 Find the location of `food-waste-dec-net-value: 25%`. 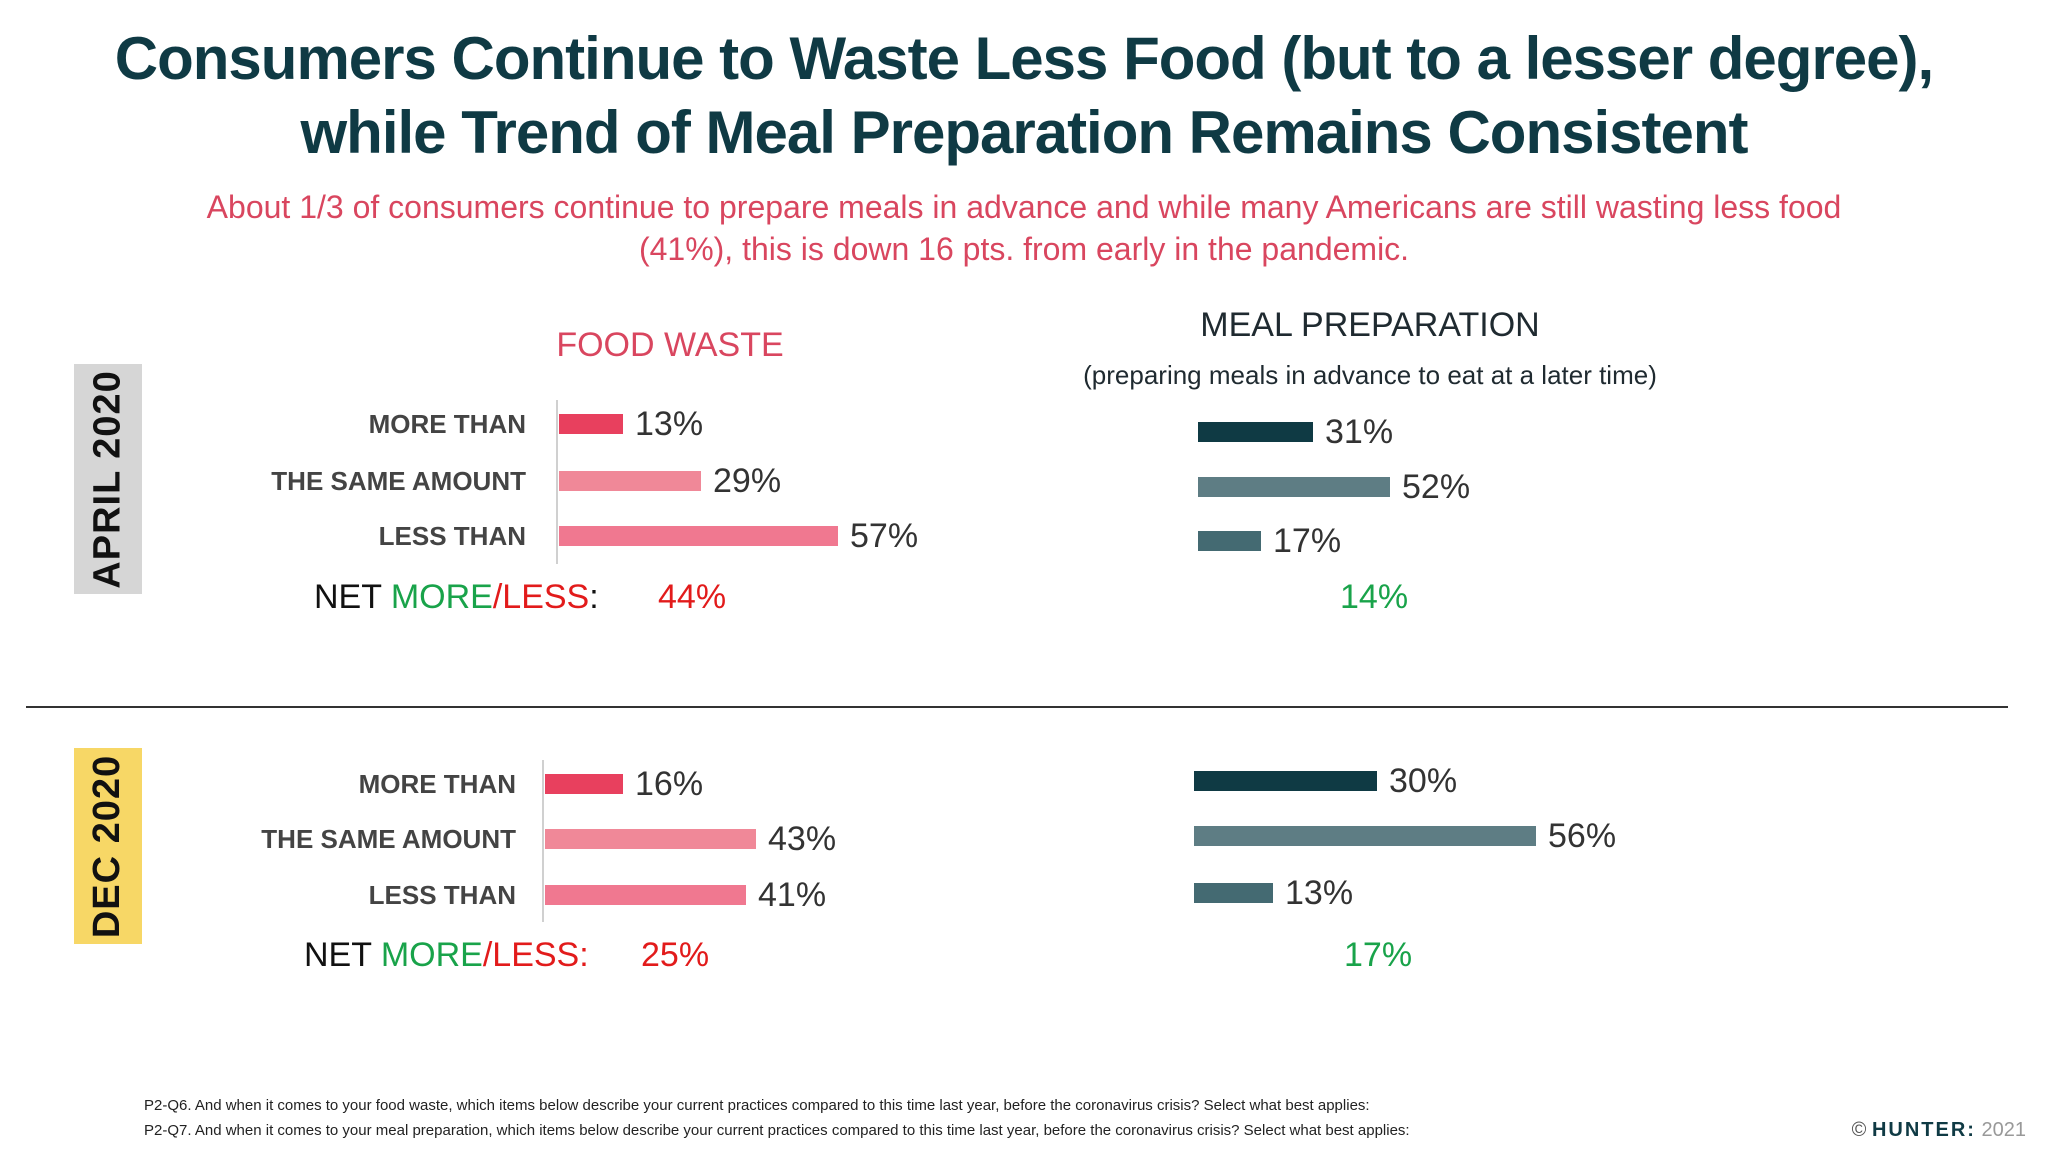

food-waste-dec-net-value: 25% is located at coordinates (675, 955).